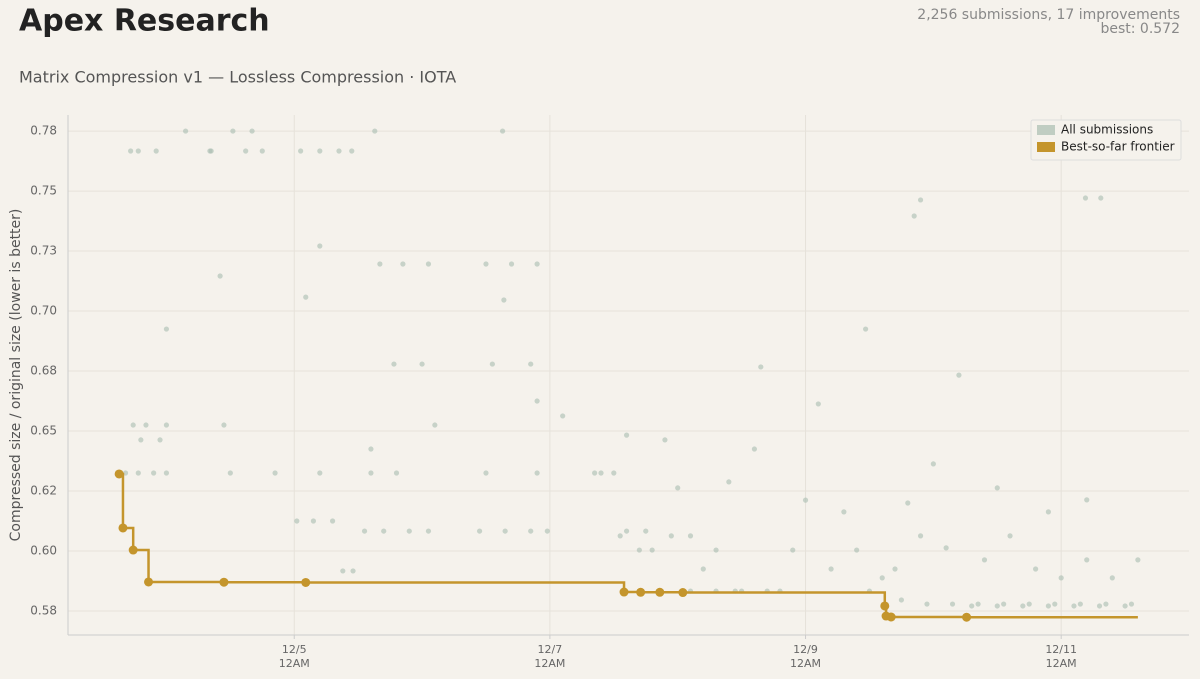 Image resolution: width=1200 pixels, height=679 pixels. What do you see at coordinates (43, 371) in the screenshot?
I see `y-tick-label: 0.68` at bounding box center [43, 371].